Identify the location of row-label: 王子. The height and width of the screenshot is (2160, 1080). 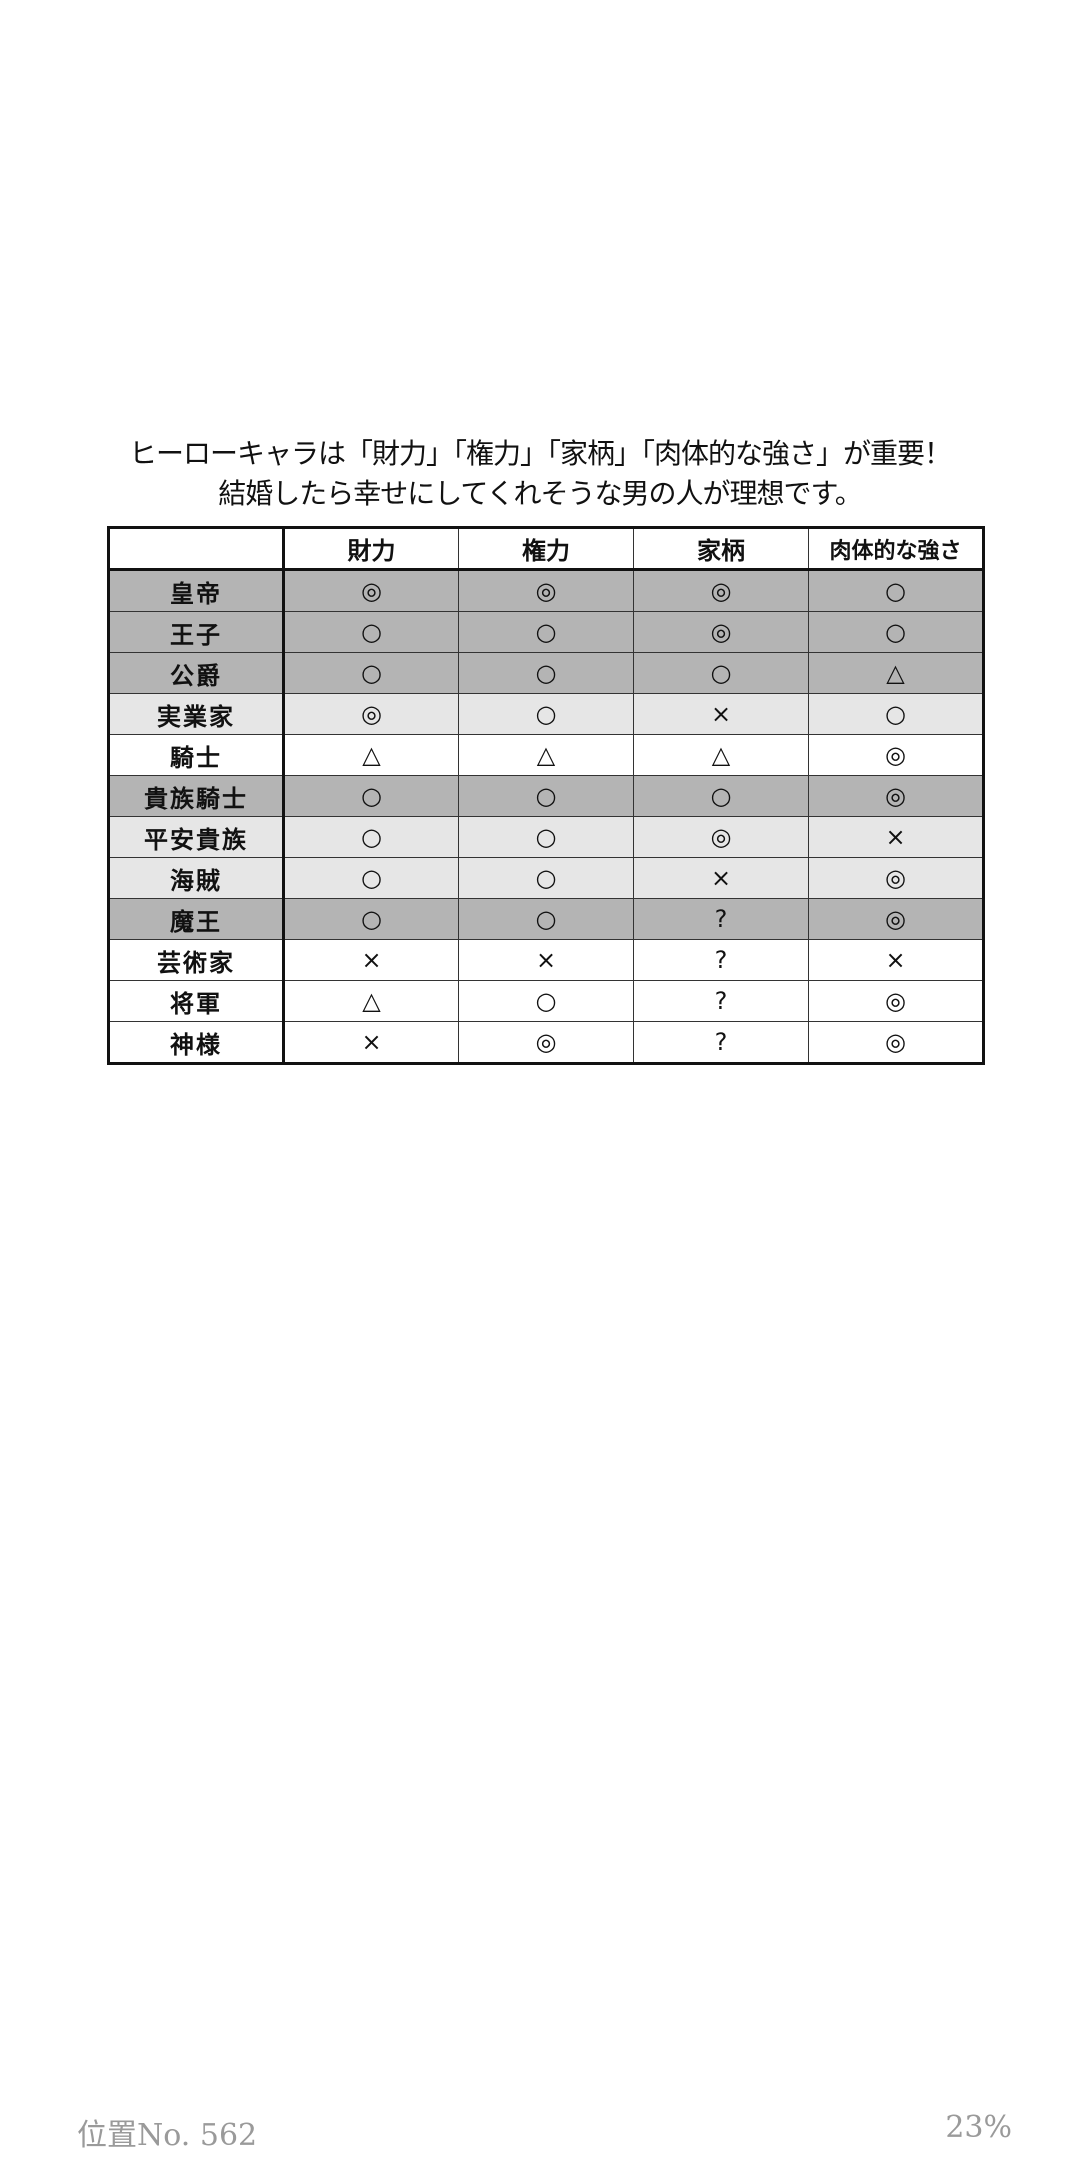
(196, 632).